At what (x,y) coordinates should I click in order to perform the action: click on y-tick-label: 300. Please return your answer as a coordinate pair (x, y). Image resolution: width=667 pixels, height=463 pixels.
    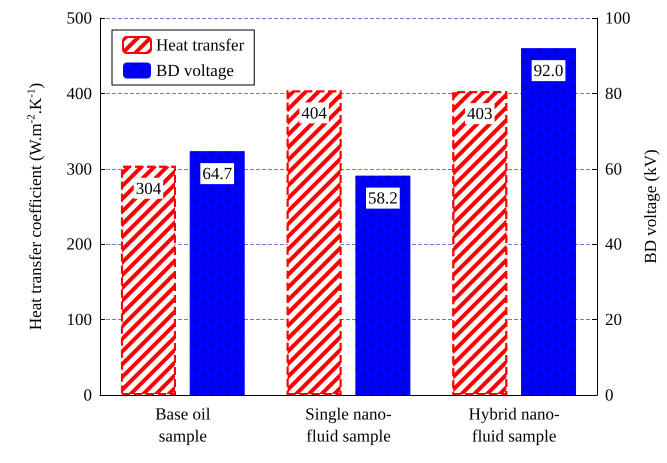
    Looking at the image, I should click on (79, 168).